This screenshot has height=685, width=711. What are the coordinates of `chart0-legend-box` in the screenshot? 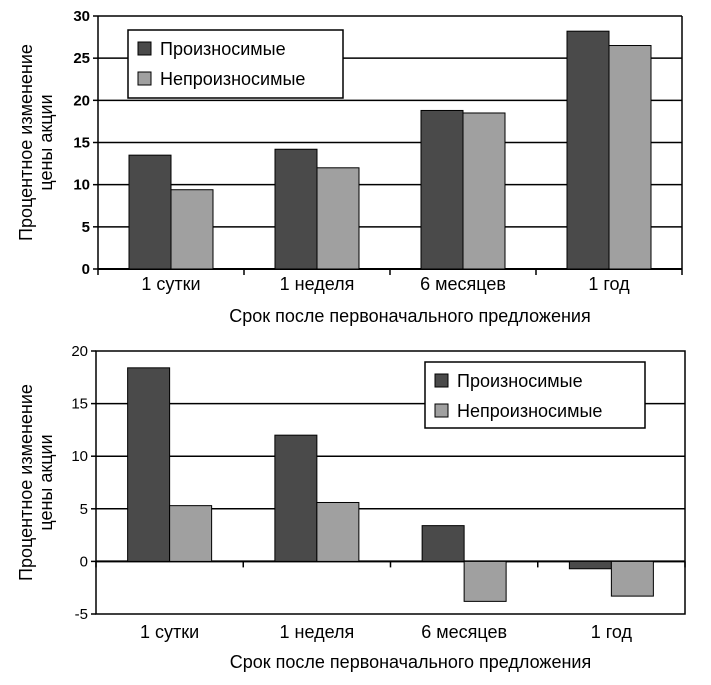 It's located at (235, 64).